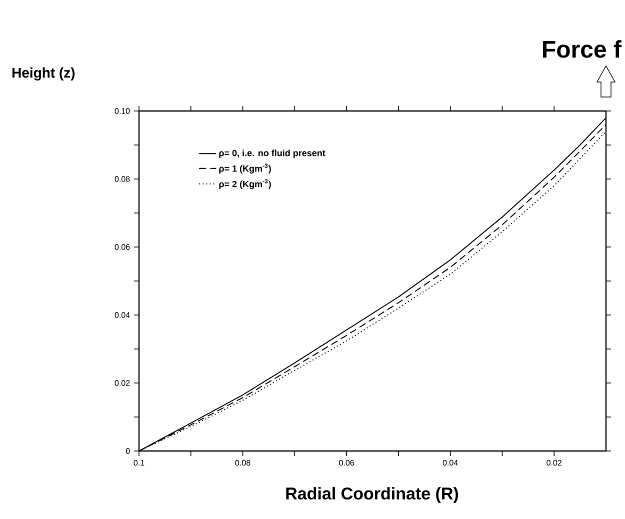  Describe the element at coordinates (372, 495) in the screenshot. I see `x-axis-title: Radial Coordinate (R)` at that location.